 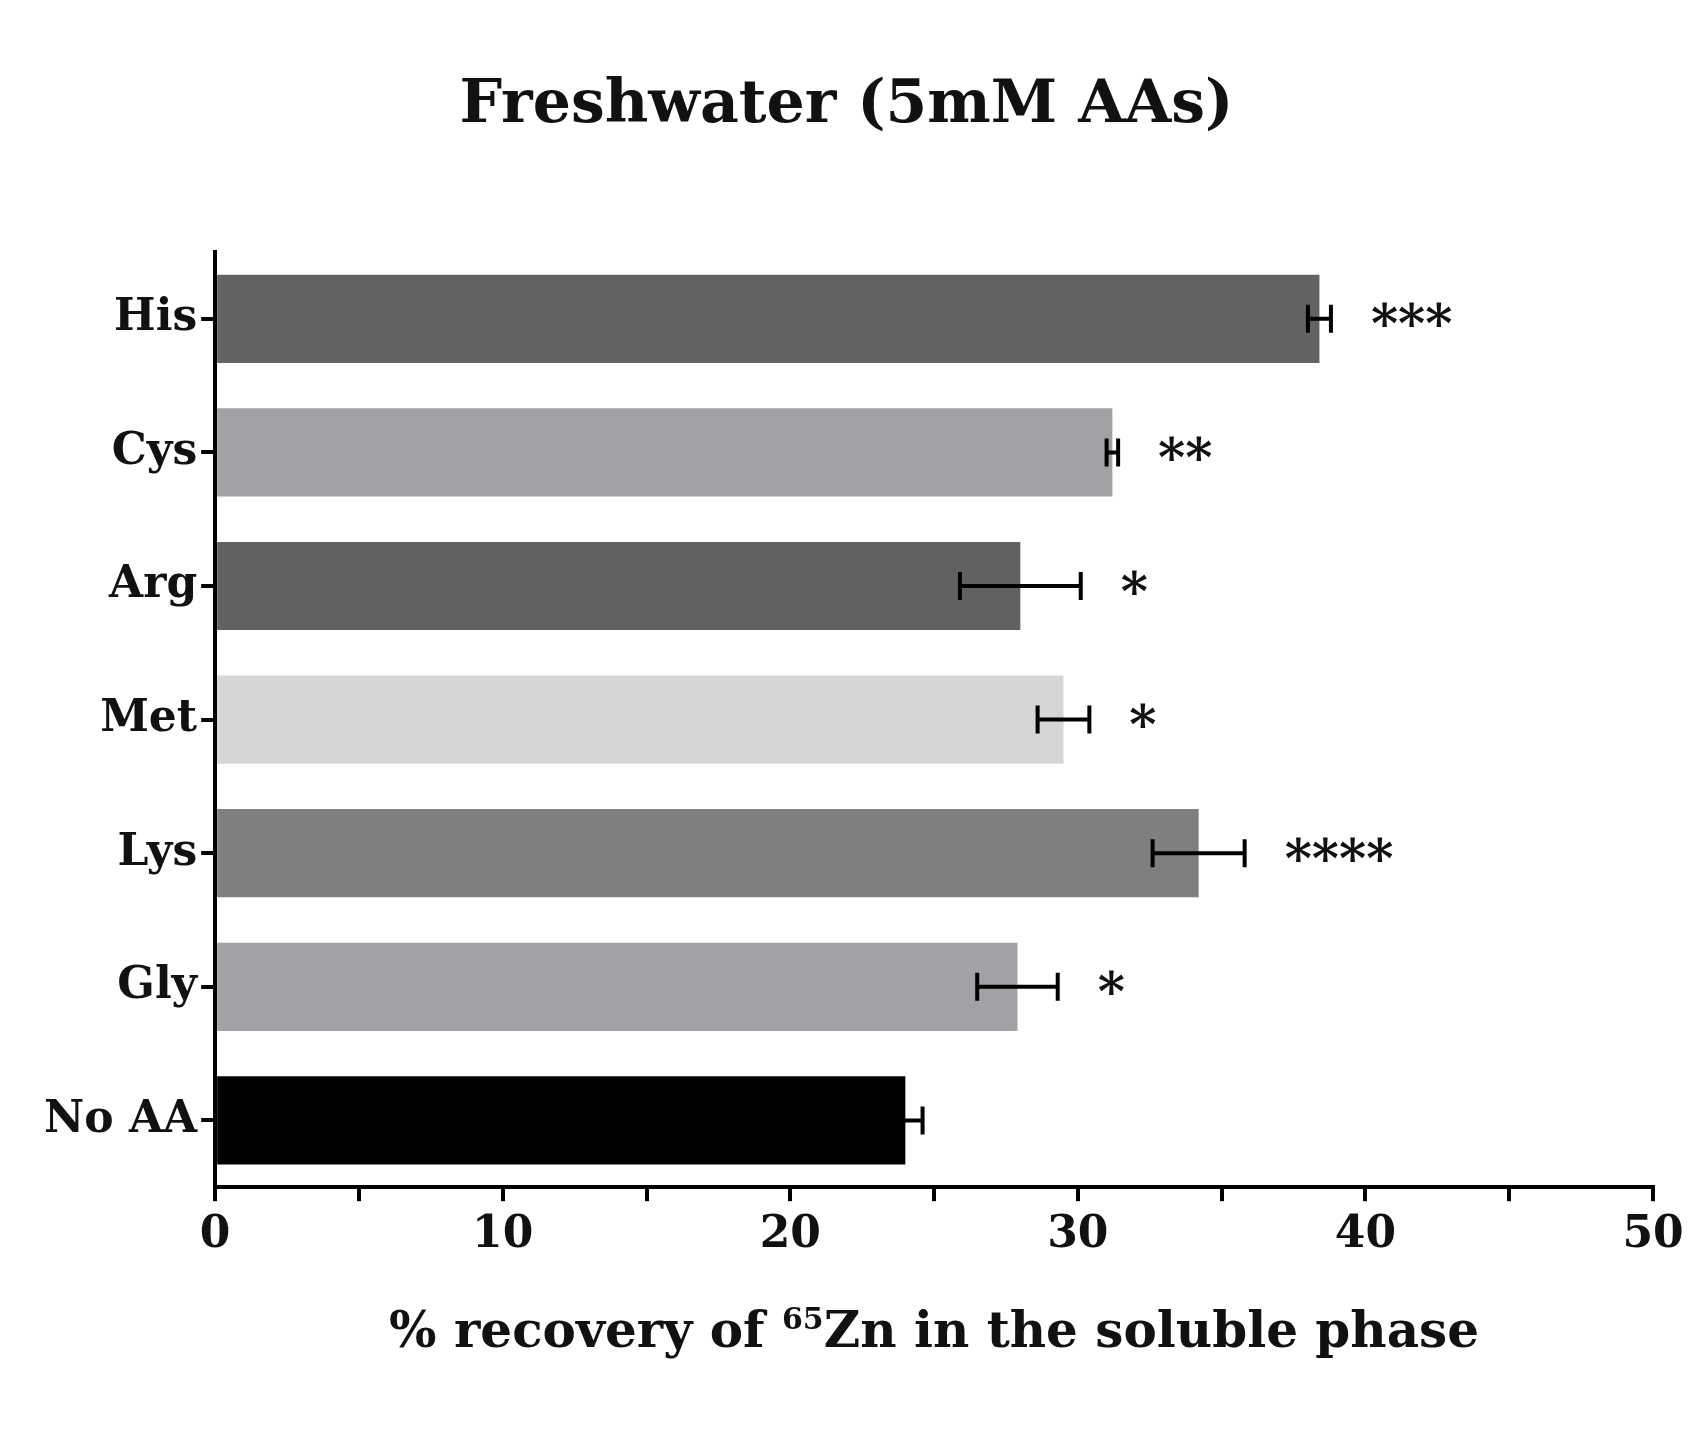 I want to click on chart-title: Freshwater (5mM AAs), so click(x=846, y=100).